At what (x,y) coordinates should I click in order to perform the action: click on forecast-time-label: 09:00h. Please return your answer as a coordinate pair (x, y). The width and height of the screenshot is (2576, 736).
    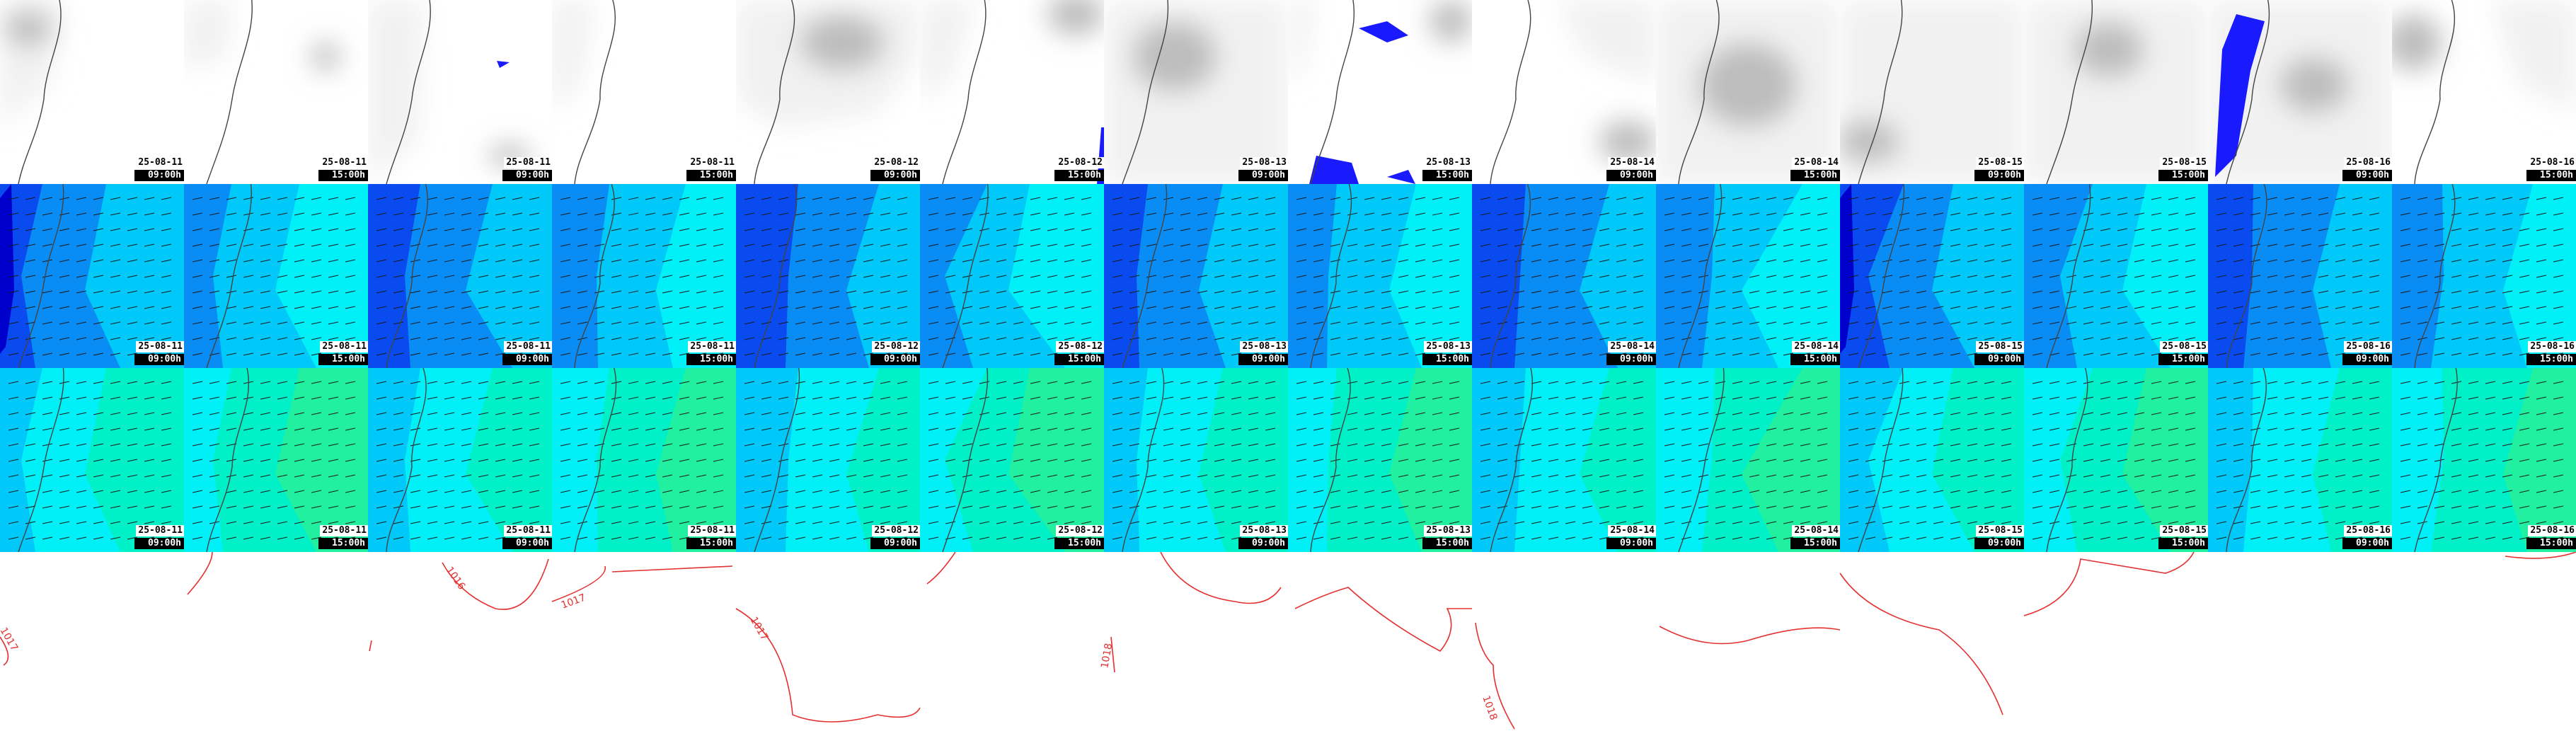
    Looking at the image, I should click on (2367, 543).